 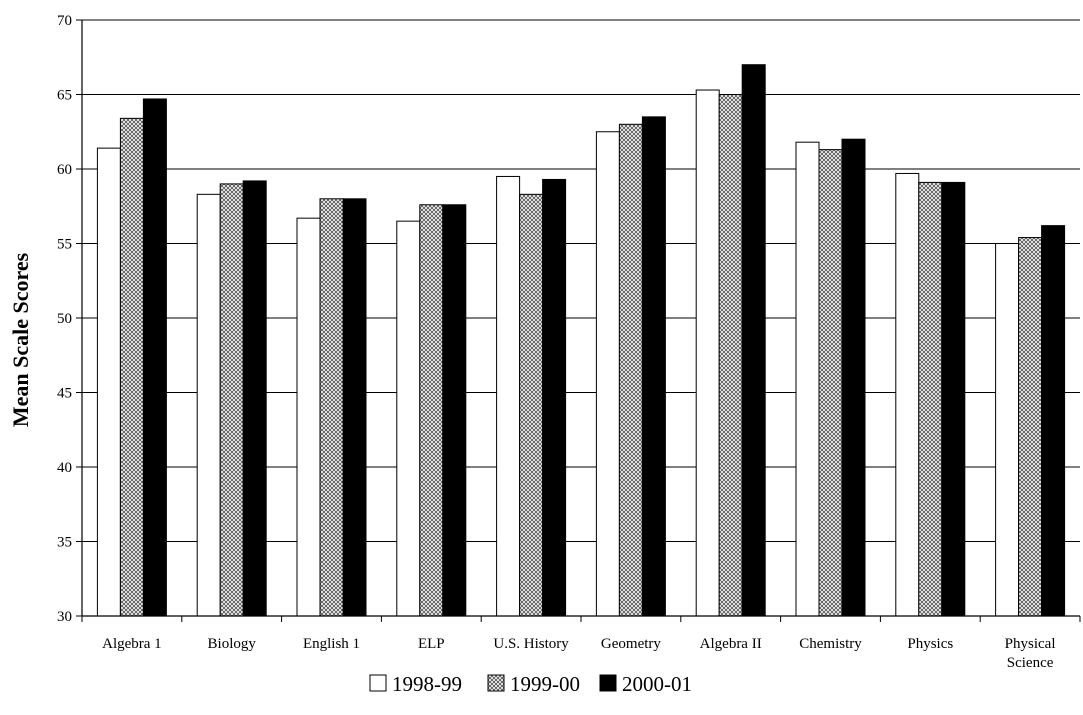 I want to click on legend-label-2000-01: 2000-01, so click(x=657, y=684).